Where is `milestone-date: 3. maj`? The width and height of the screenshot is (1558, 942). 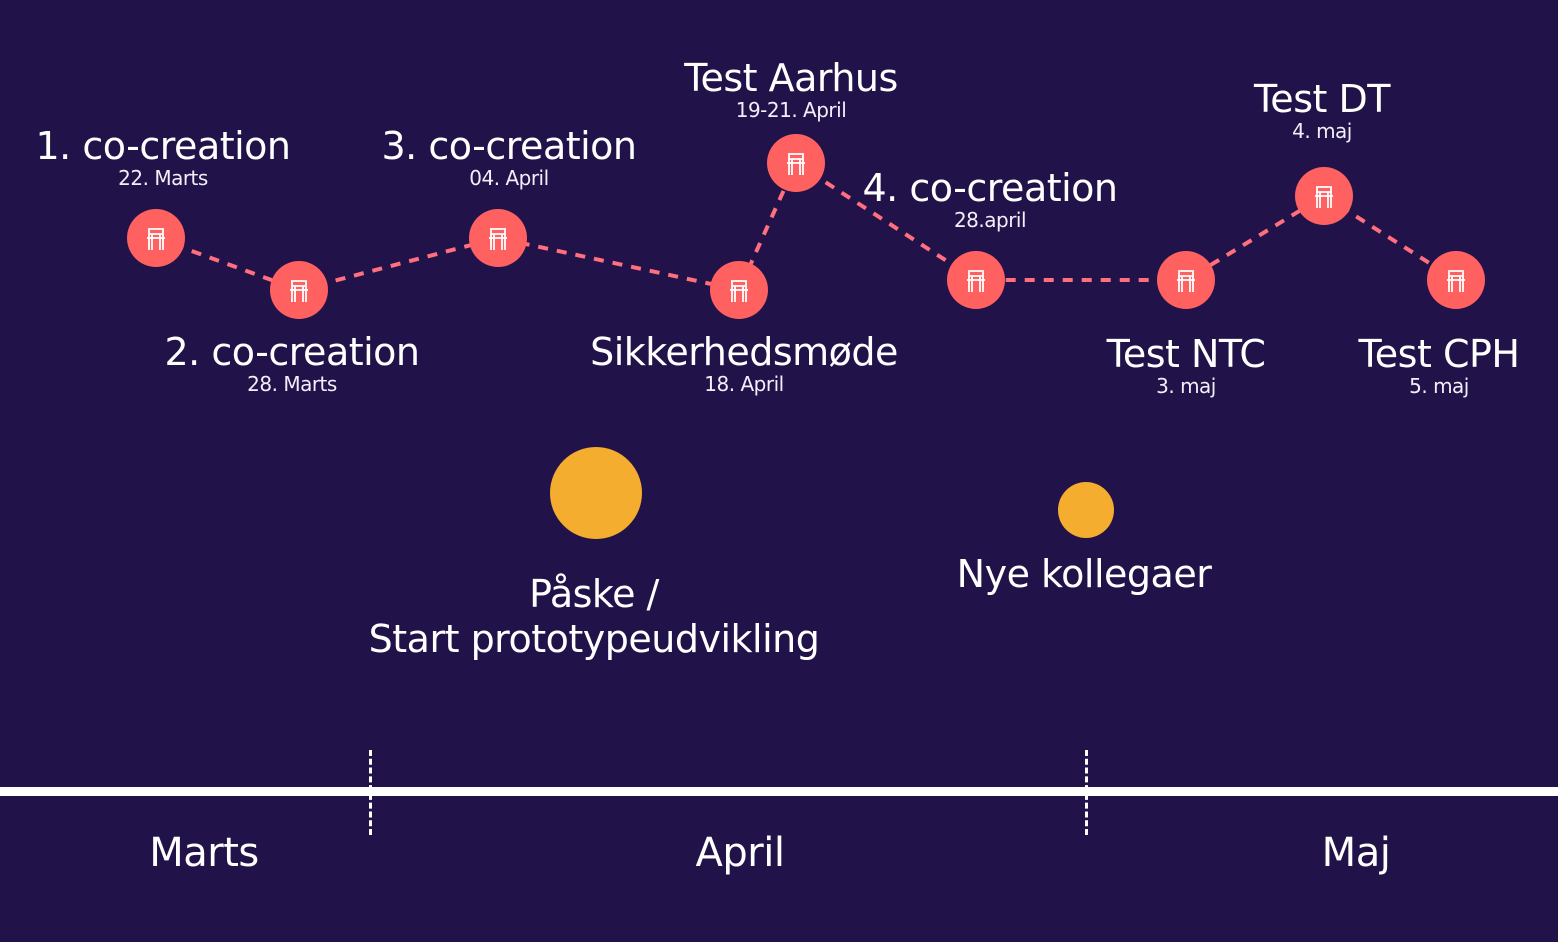
milestone-date: 3. maj is located at coordinates (1186, 386).